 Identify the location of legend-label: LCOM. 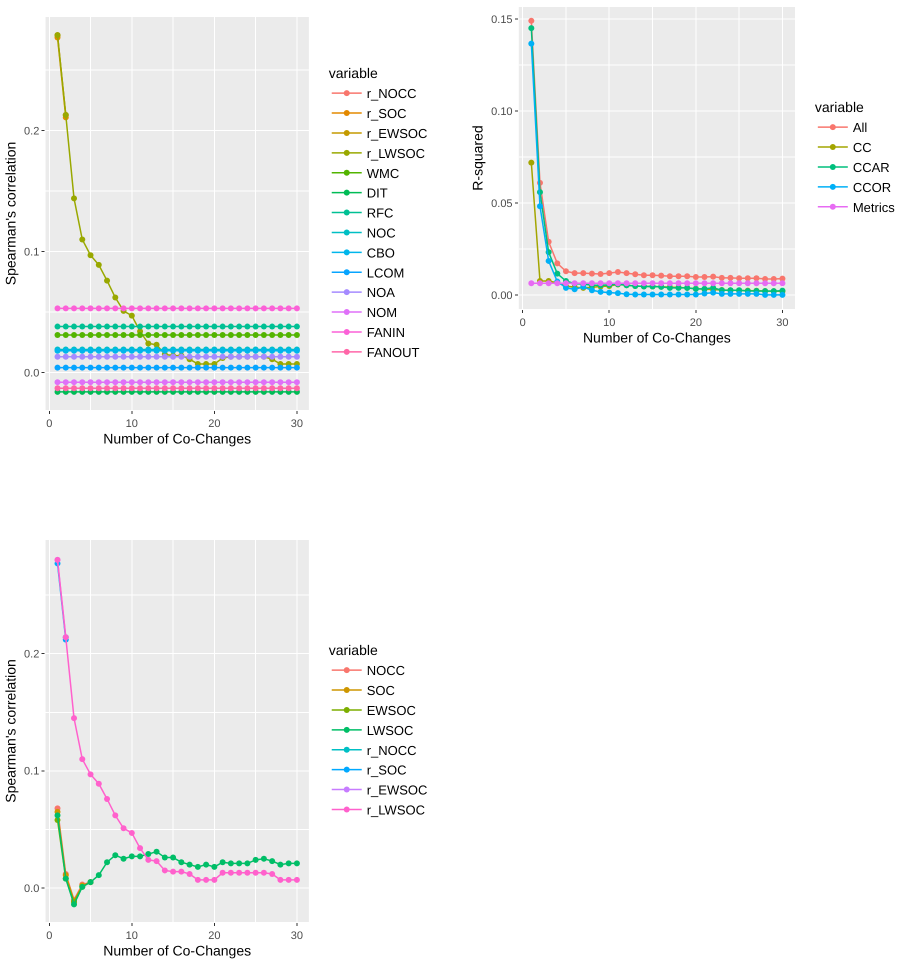
(385, 272).